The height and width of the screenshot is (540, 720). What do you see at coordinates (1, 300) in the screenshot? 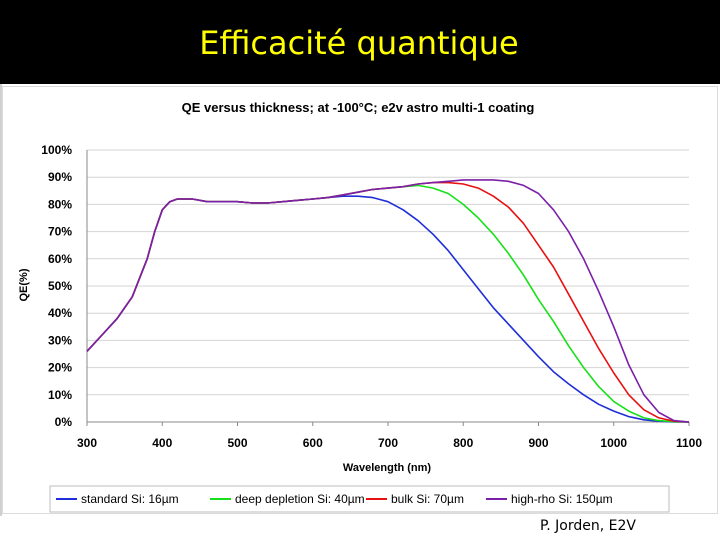
I see `left-border` at bounding box center [1, 300].